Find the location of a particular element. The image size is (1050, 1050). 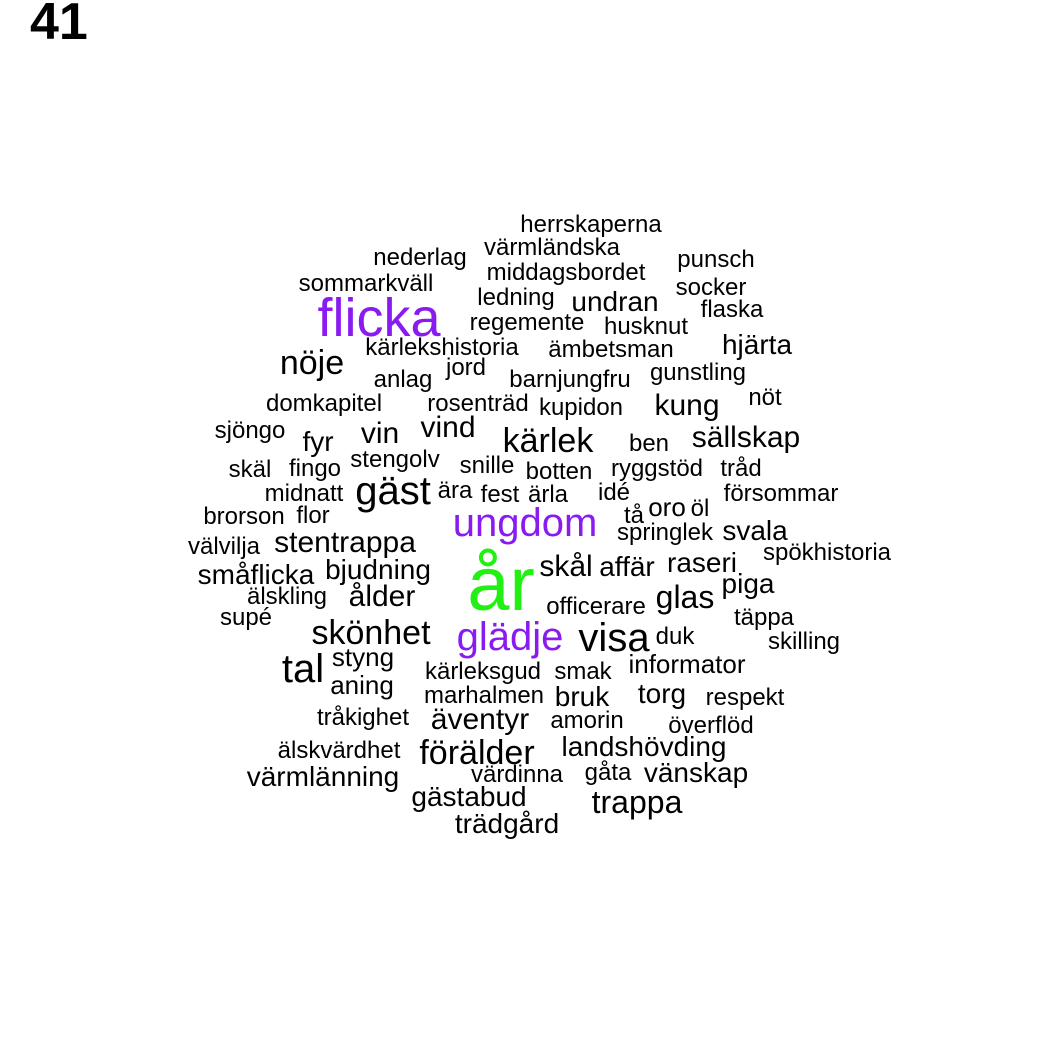

word-ben: ben is located at coordinates (649, 443).